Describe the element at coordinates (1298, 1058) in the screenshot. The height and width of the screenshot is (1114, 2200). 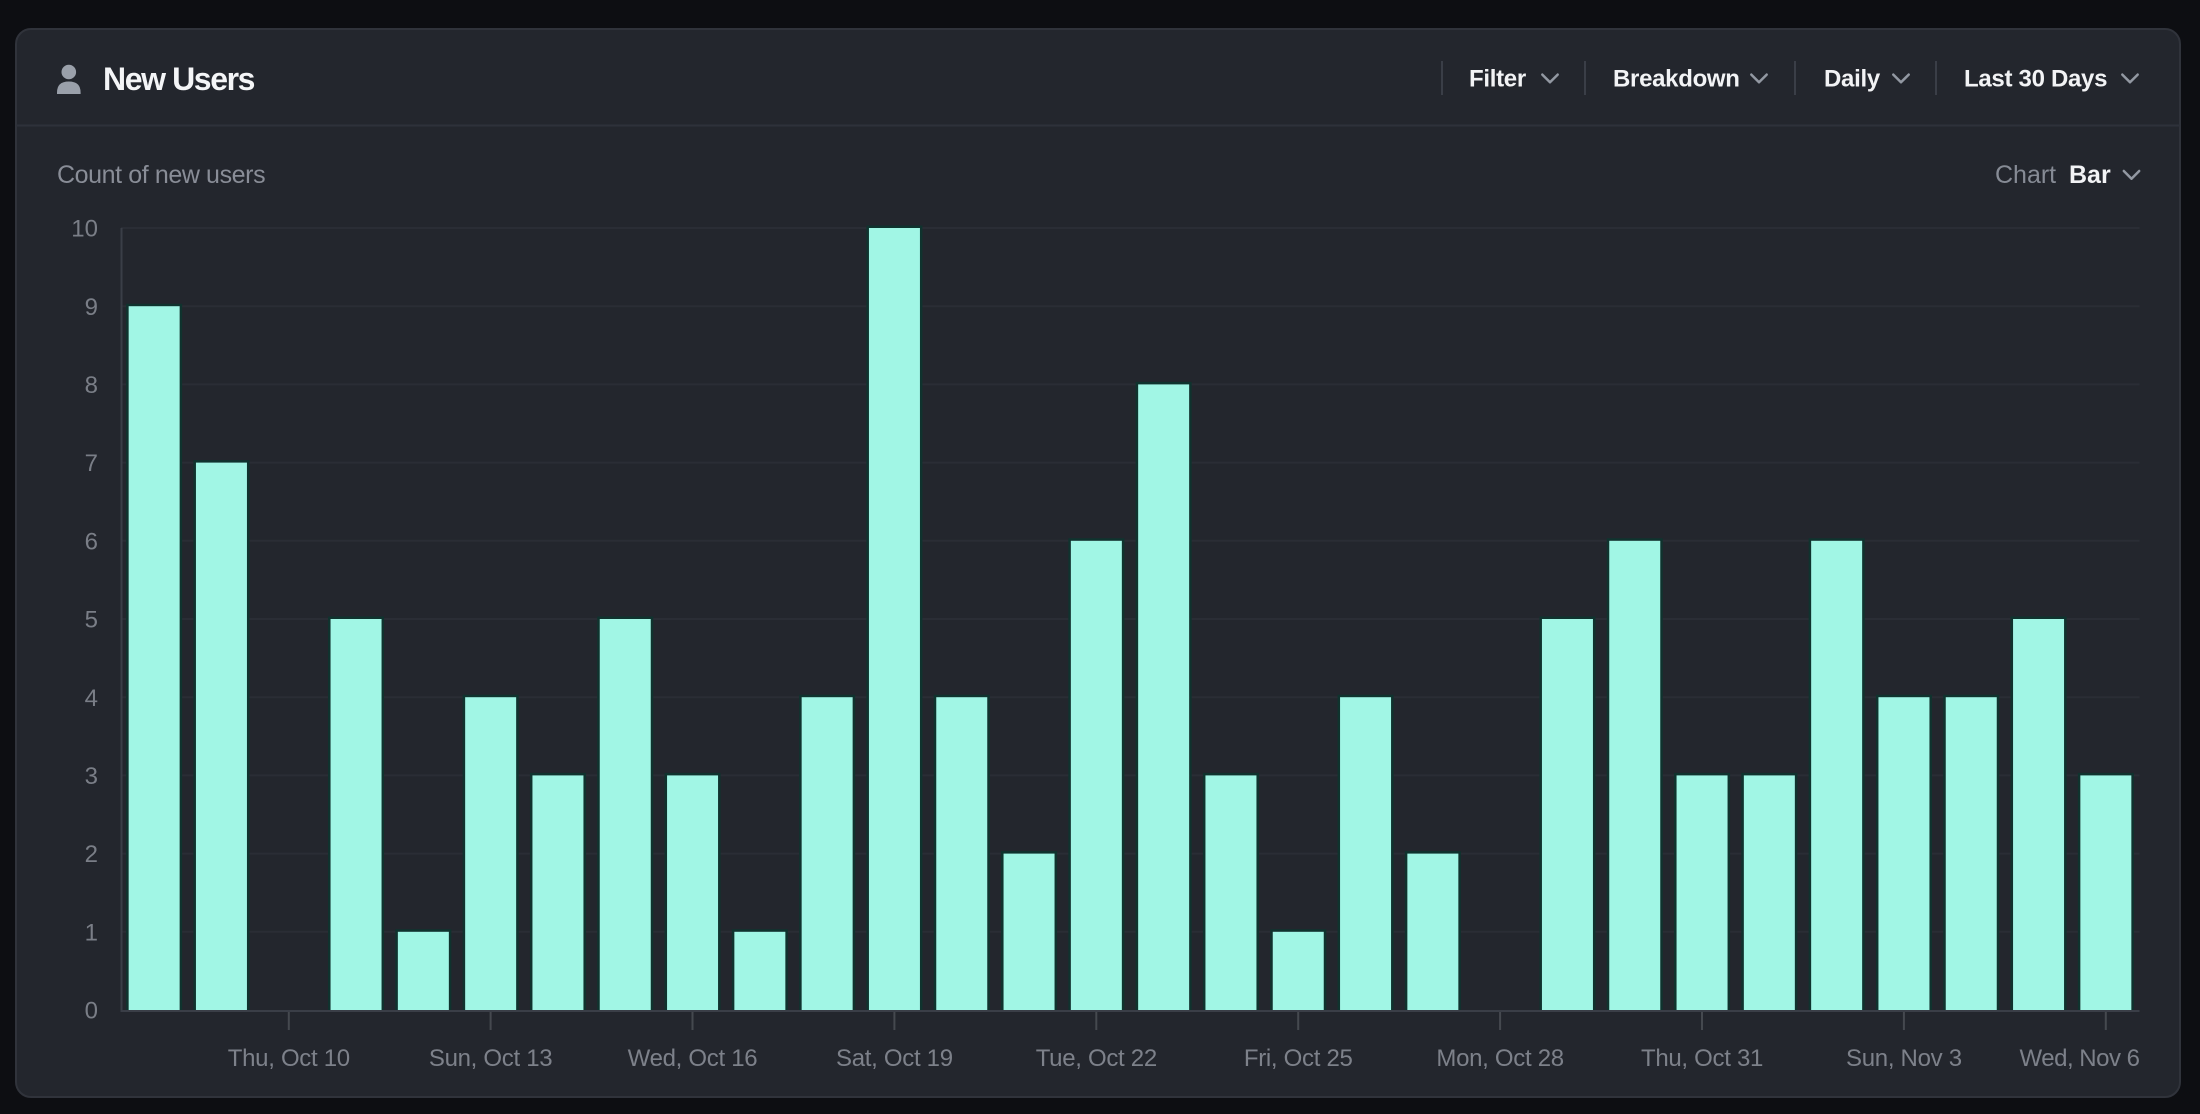
I see `svg-text: Fri, Oct 25` at that location.